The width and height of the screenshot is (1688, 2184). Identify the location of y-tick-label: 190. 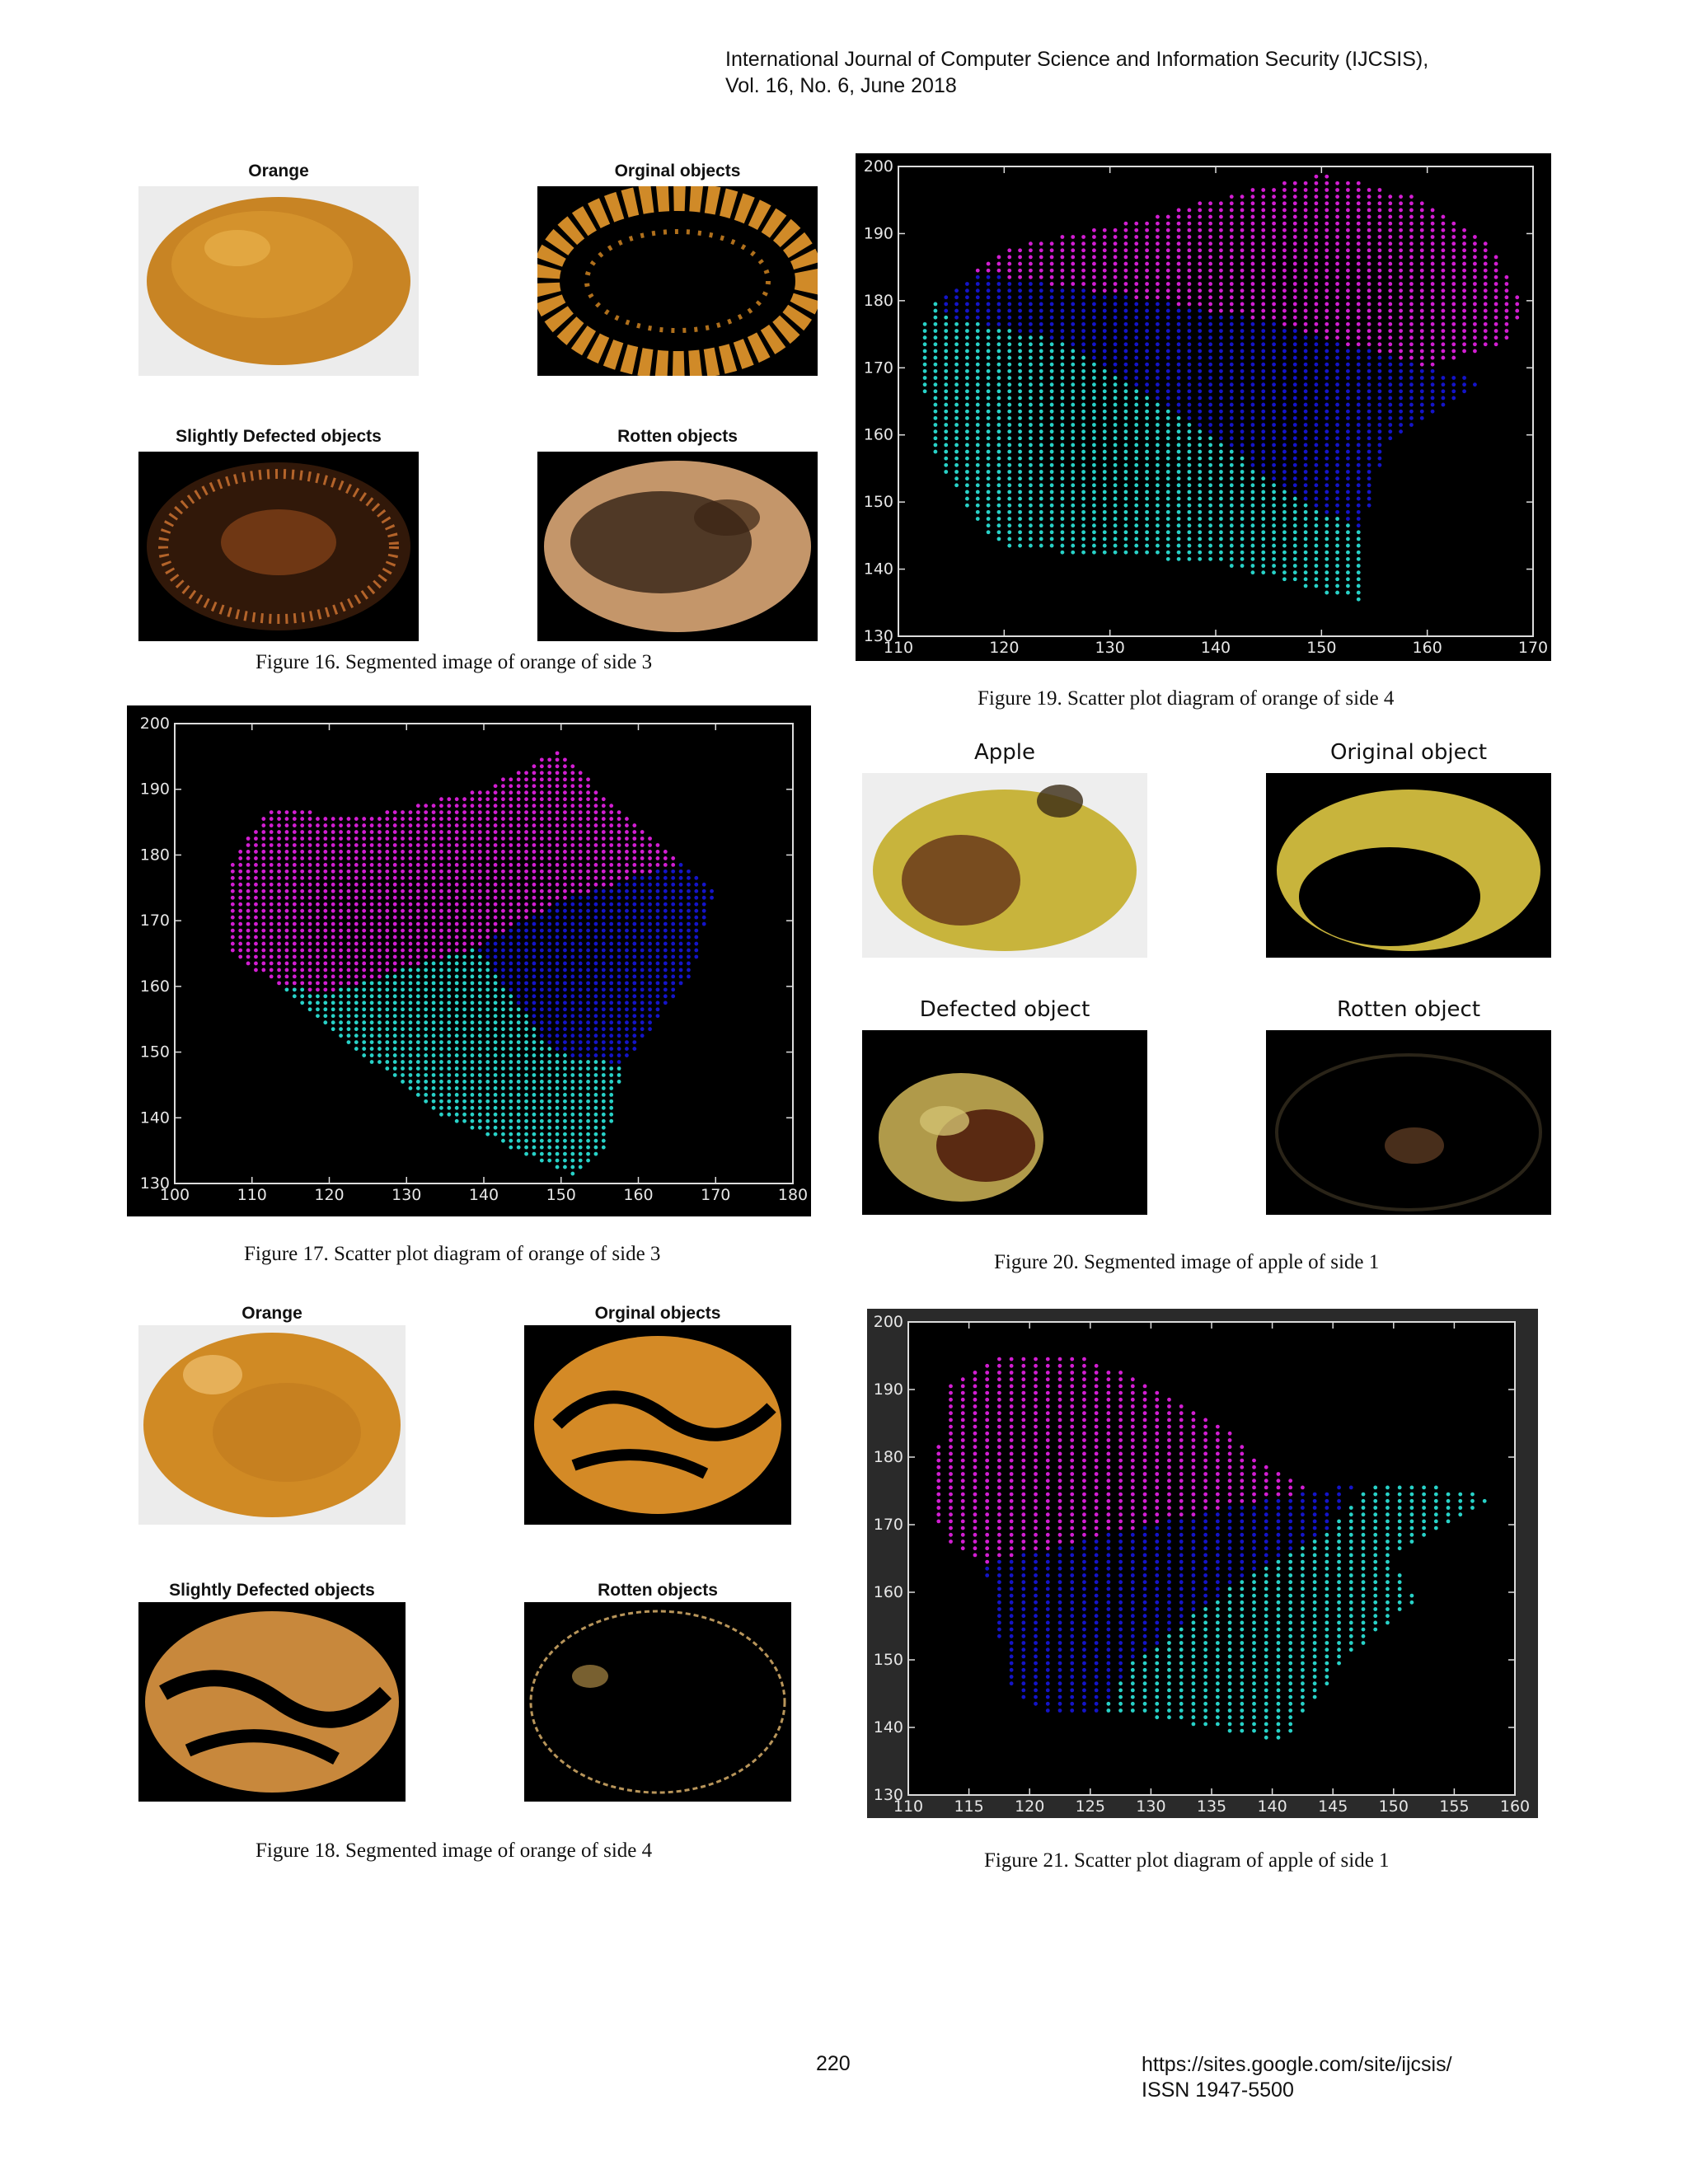
(878, 233).